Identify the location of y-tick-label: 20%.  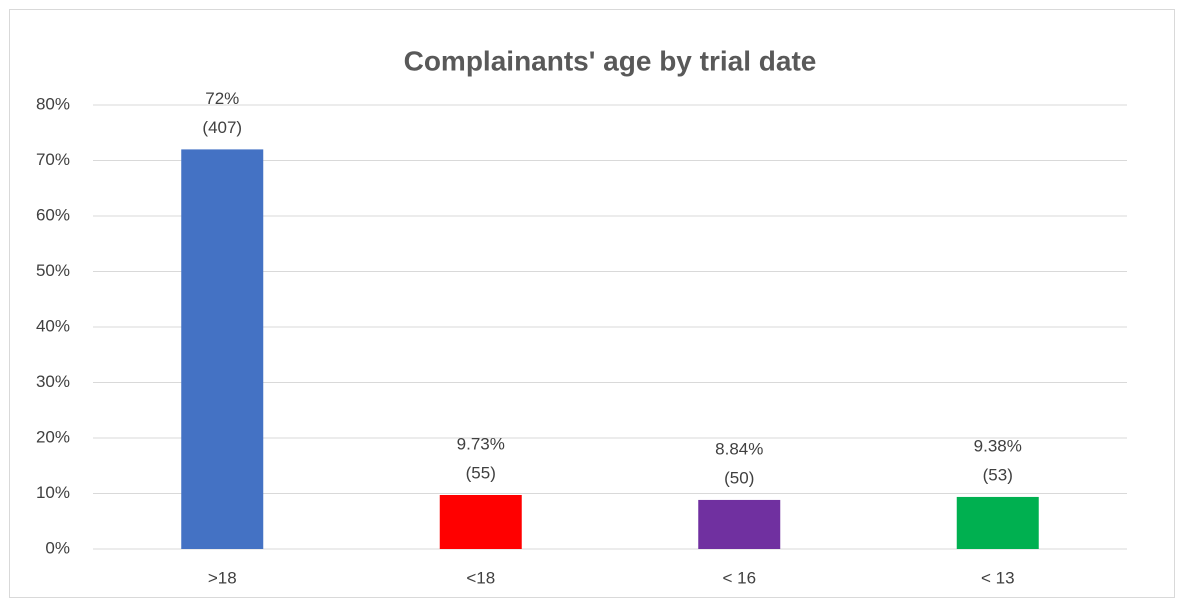
(53, 436).